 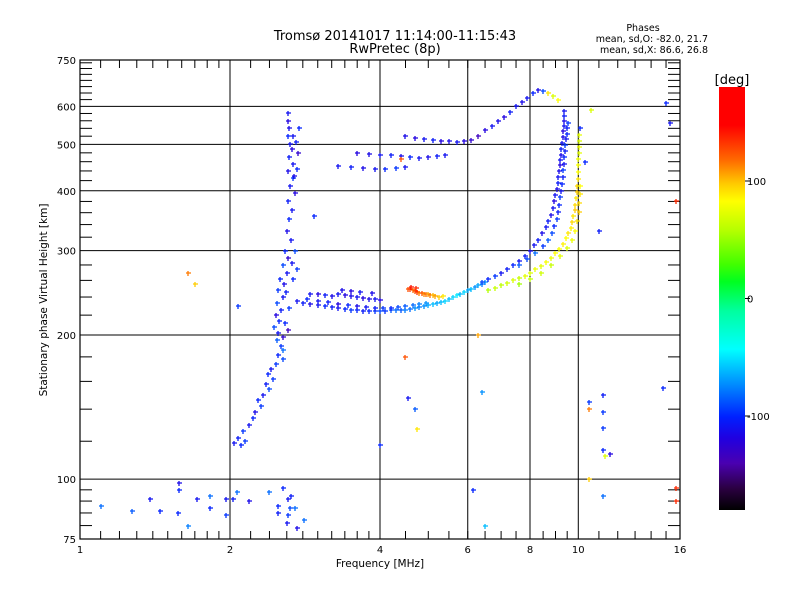 What do you see at coordinates (66, 480) in the screenshot?
I see `y-tick-label: 100` at bounding box center [66, 480].